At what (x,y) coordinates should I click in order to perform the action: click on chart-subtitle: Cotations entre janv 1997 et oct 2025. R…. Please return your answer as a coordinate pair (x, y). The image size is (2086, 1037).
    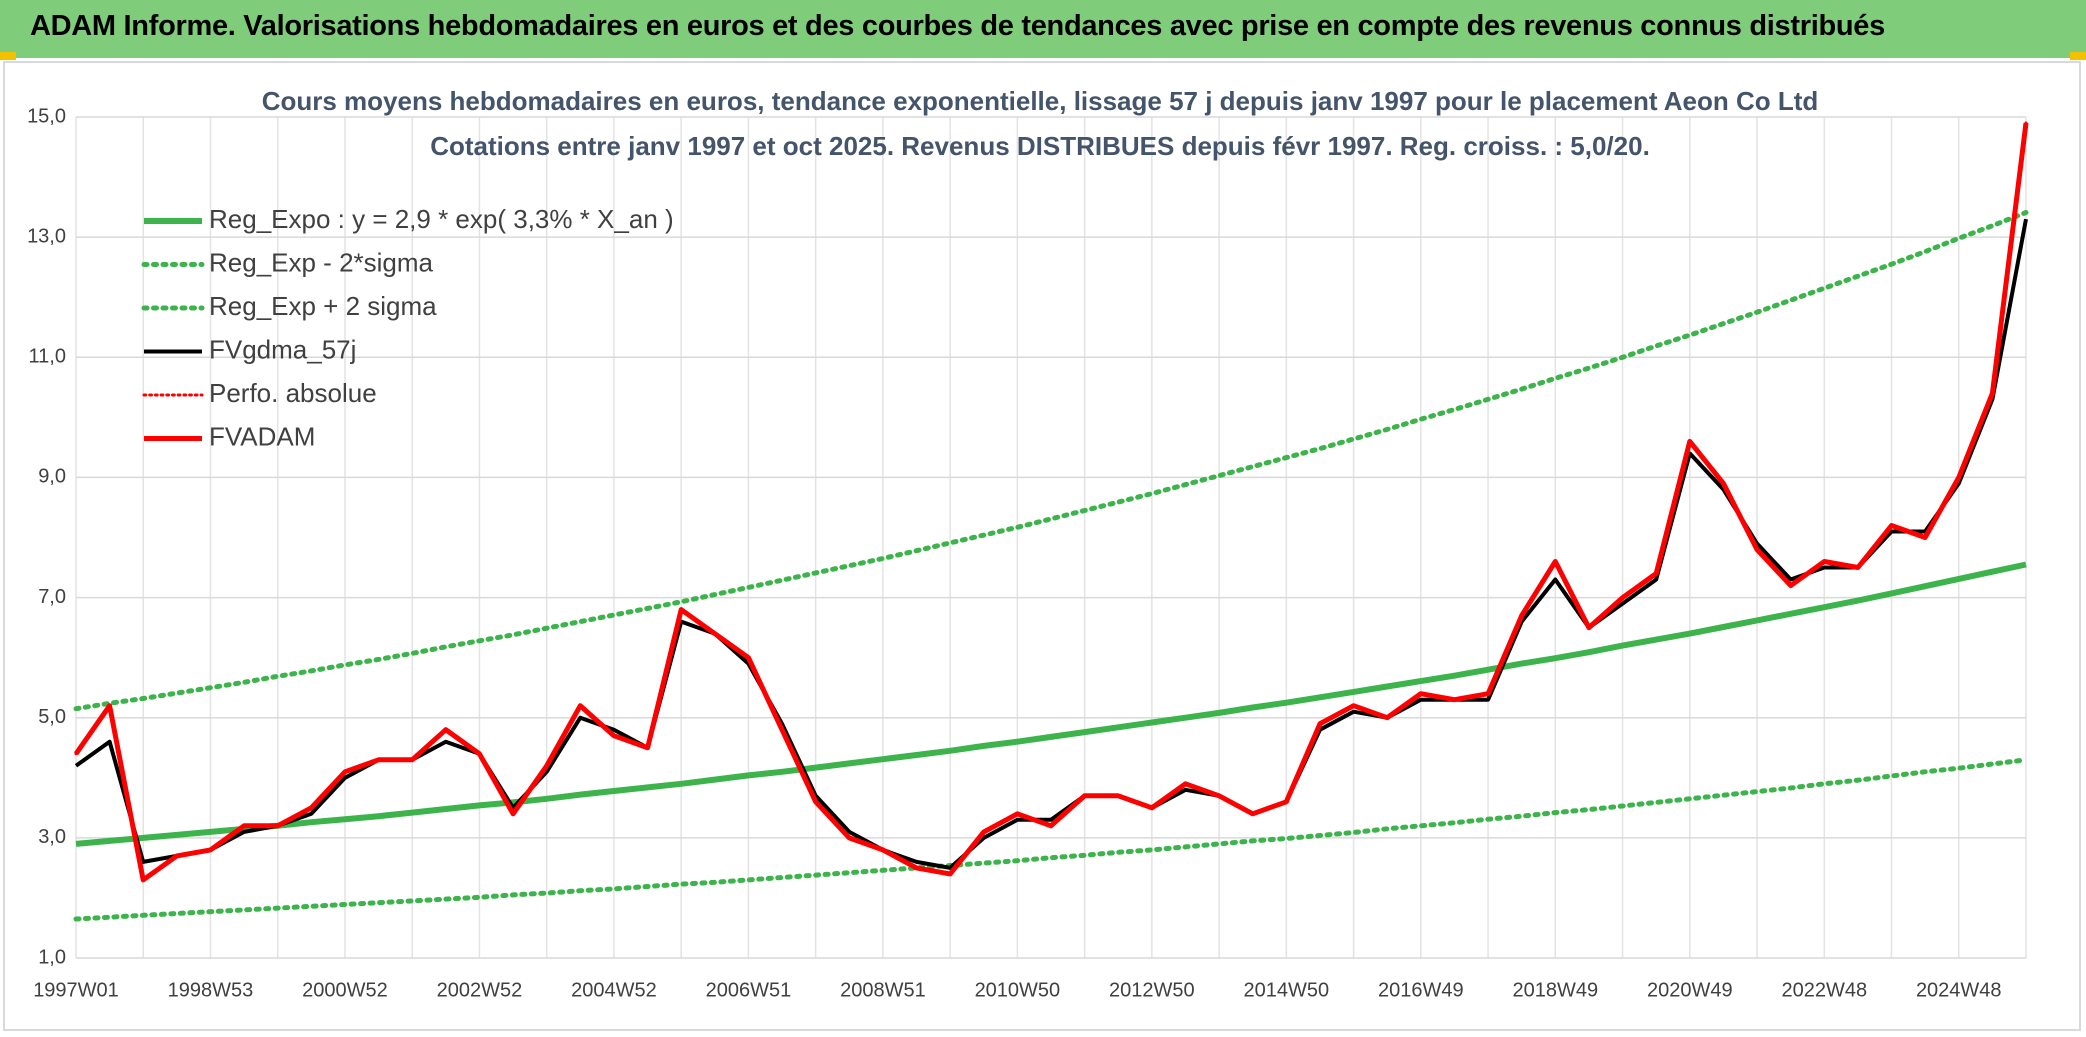
    Looking at the image, I should click on (1040, 146).